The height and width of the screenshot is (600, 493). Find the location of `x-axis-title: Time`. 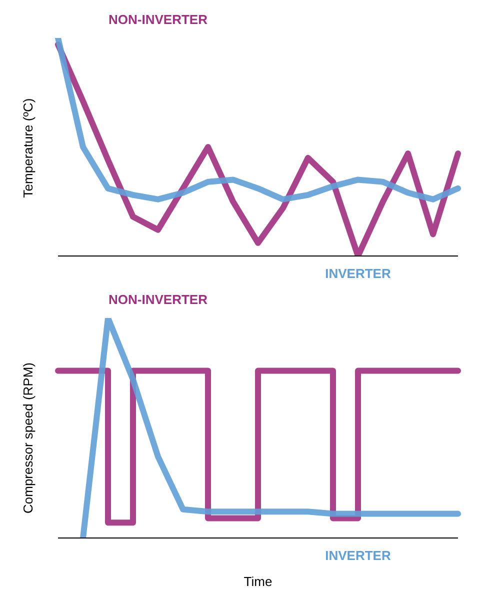

x-axis-title: Time is located at coordinates (258, 581).